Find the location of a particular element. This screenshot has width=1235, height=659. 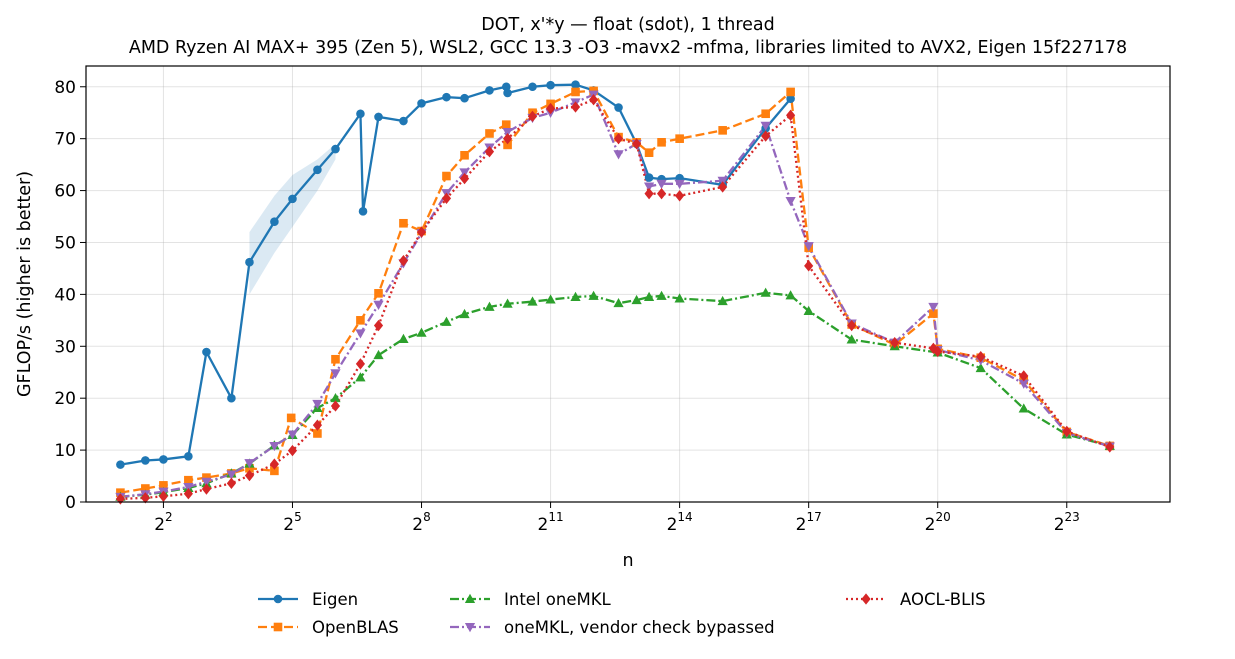

y-tick-label: 70 is located at coordinates (65, 140).